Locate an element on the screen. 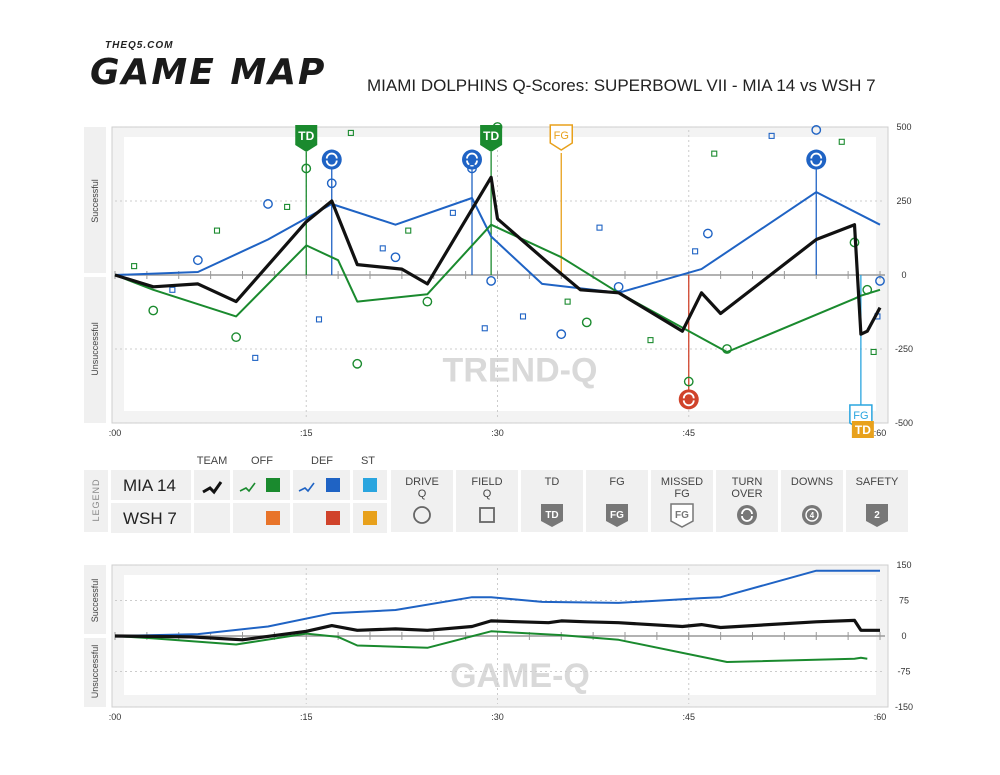 The height and width of the screenshot is (775, 1000). legend-item-label: TD is located at coordinates (552, 482).